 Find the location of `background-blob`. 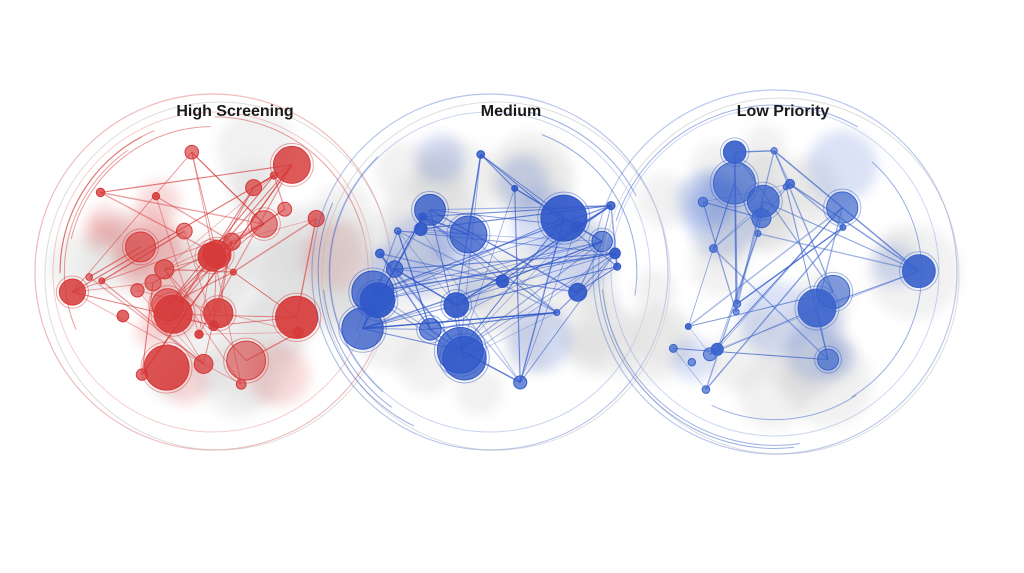

background-blob is located at coordinates (664, 201).